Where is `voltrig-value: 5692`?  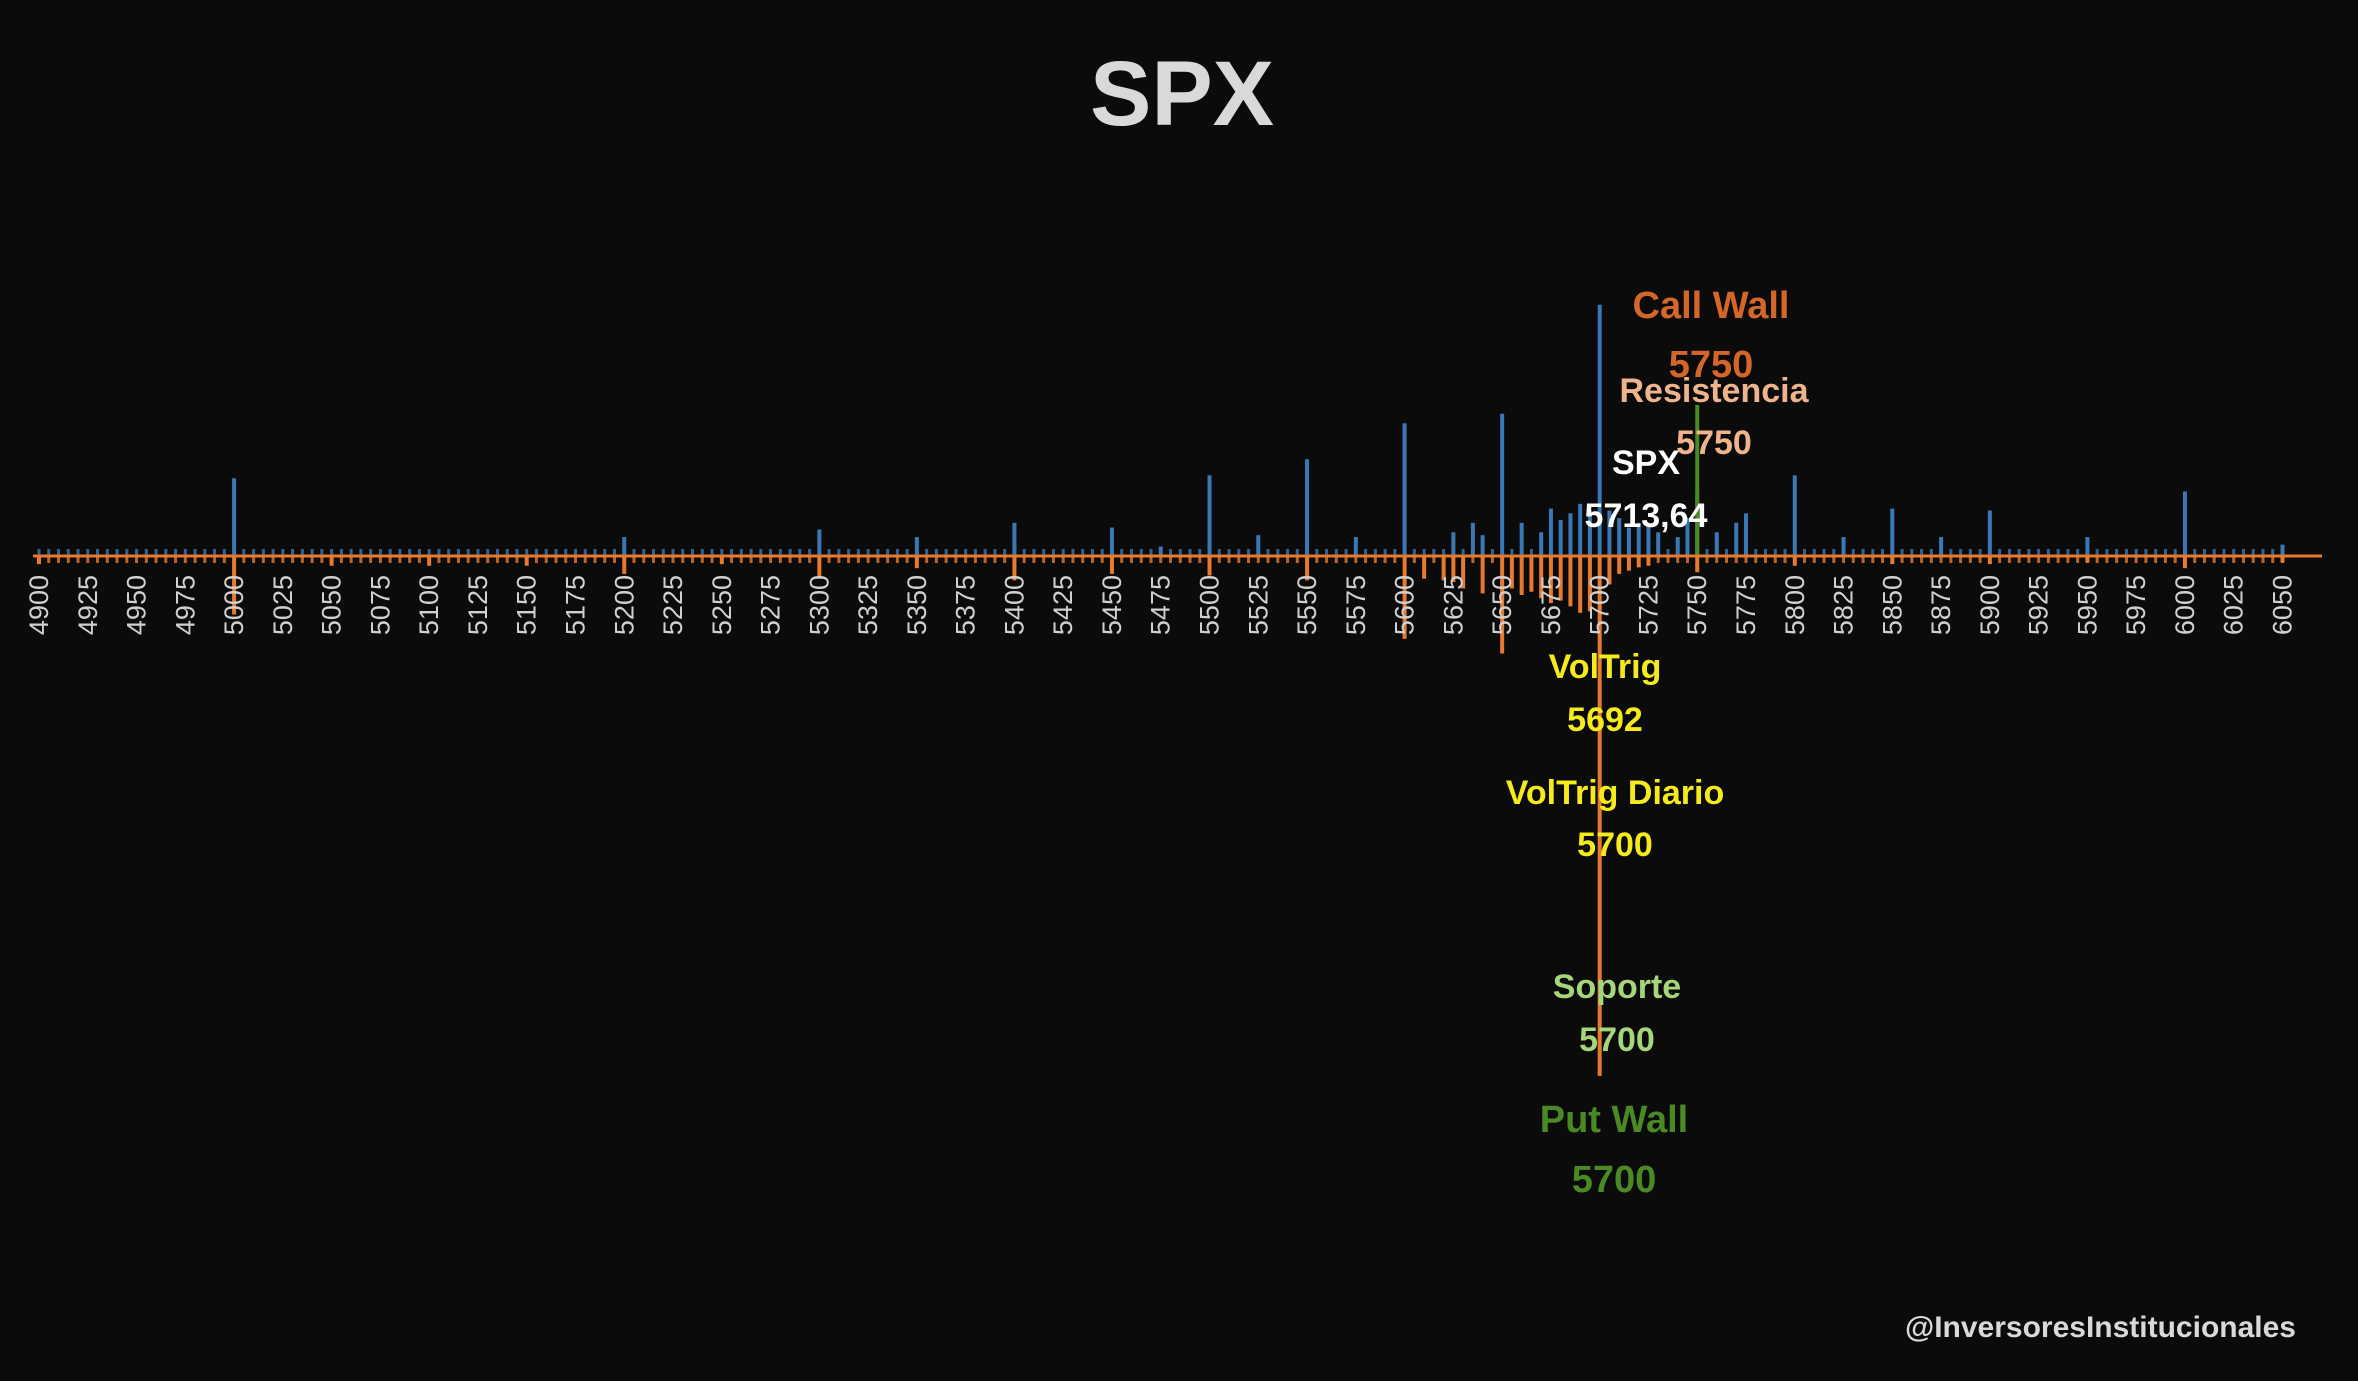 voltrig-value: 5692 is located at coordinates (1605, 720).